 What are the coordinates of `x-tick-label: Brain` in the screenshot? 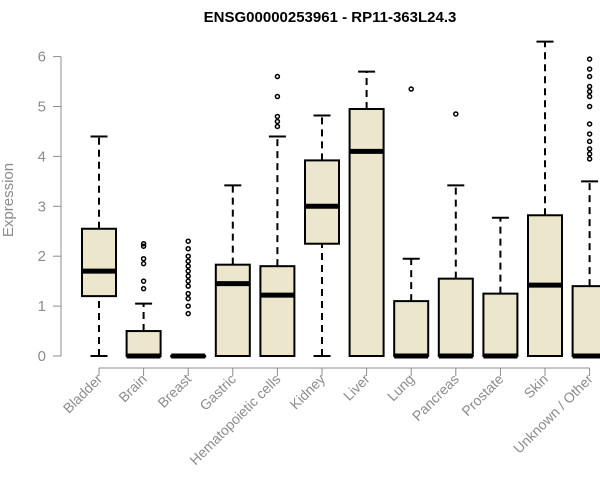 It's located at (132, 388).